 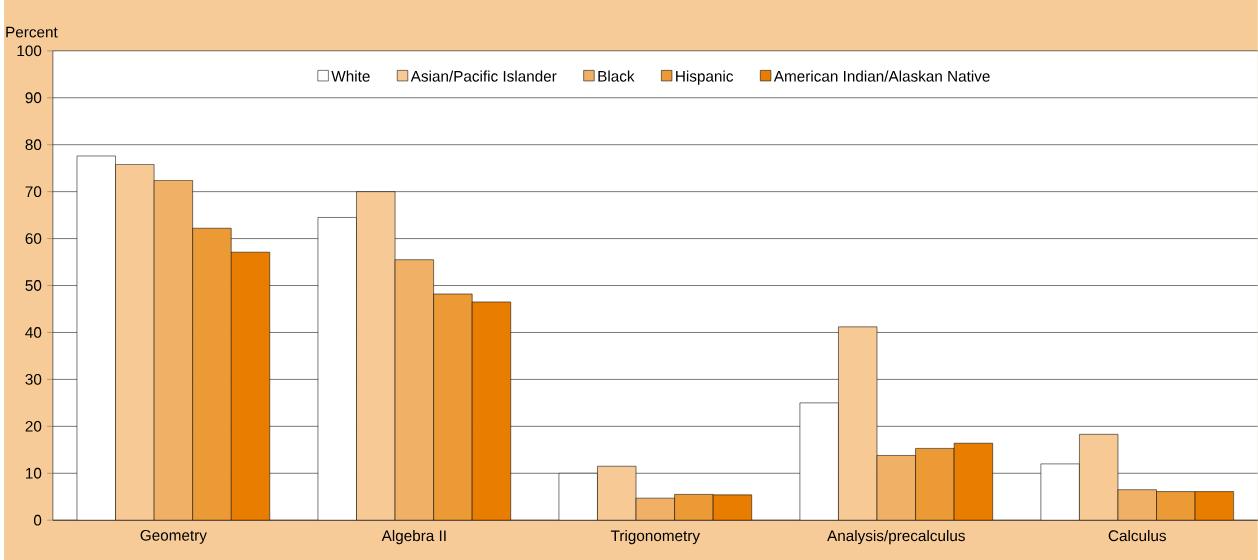 I want to click on y-tick-label: 30, so click(x=33, y=379).